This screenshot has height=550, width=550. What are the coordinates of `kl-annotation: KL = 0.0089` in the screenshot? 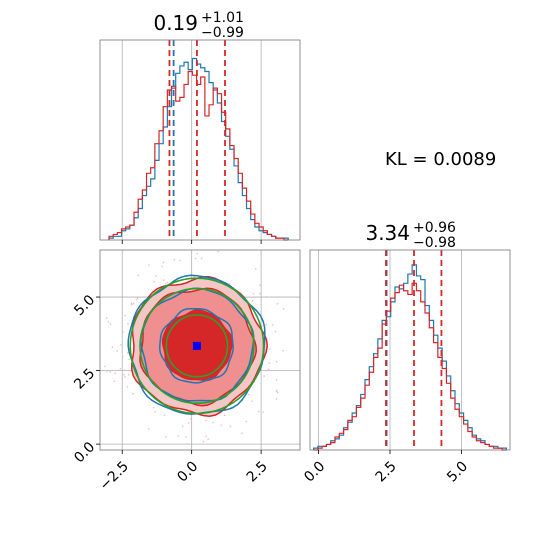 It's located at (440, 159).